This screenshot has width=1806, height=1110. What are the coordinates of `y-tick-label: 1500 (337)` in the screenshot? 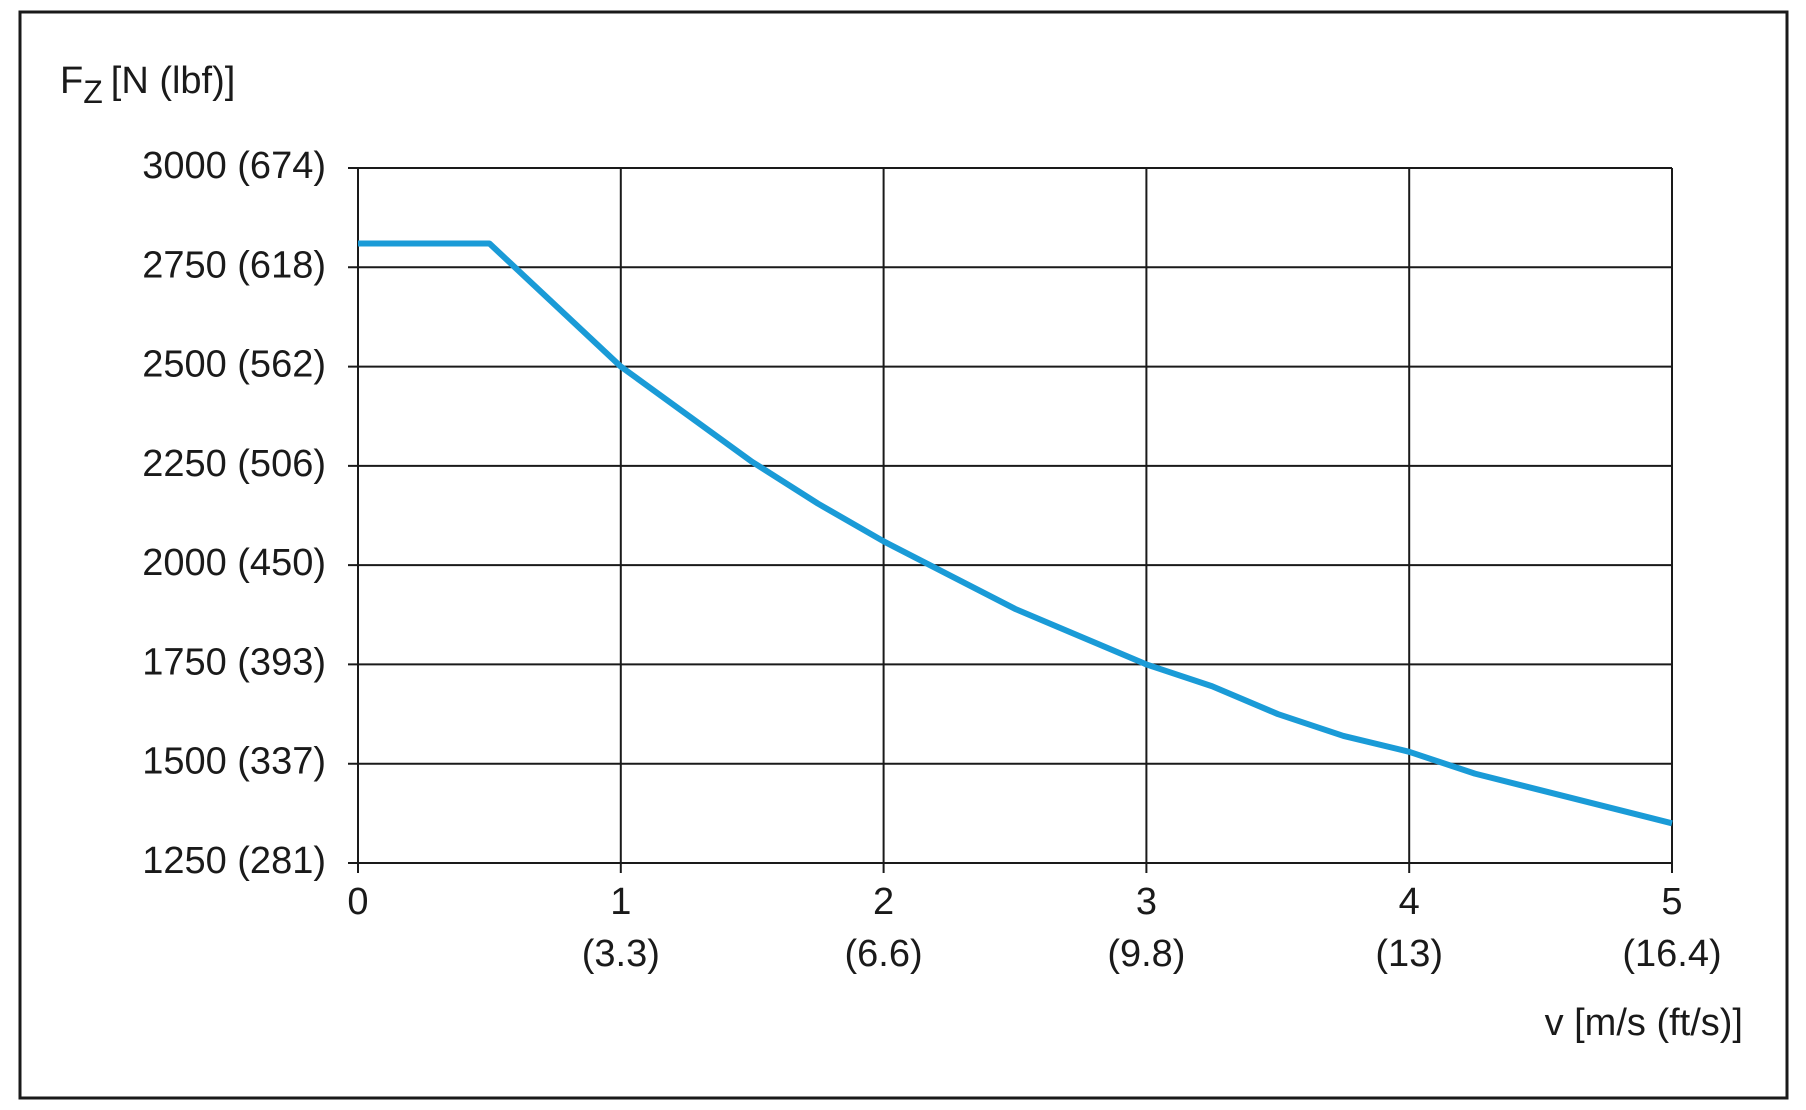 It's located at (234, 762).